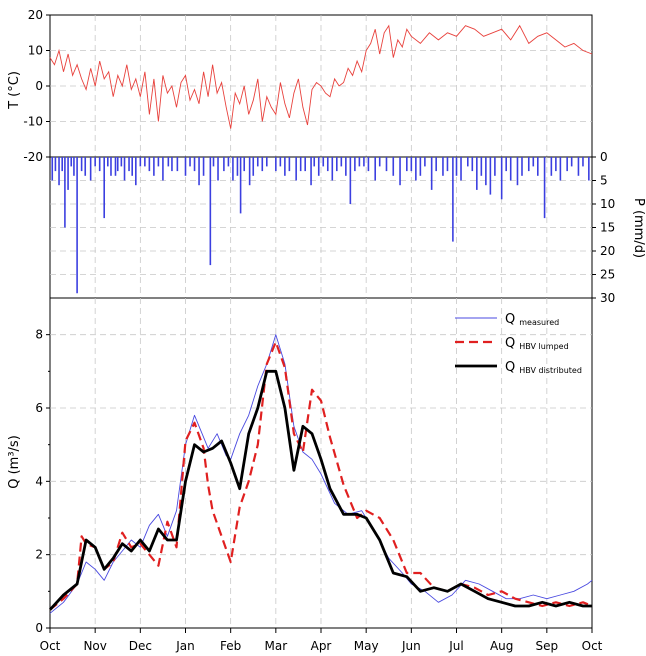 This screenshot has width=646, height=656. What do you see at coordinates (321, 646) in the screenshot?
I see `x-tick-label: Apr` at bounding box center [321, 646].